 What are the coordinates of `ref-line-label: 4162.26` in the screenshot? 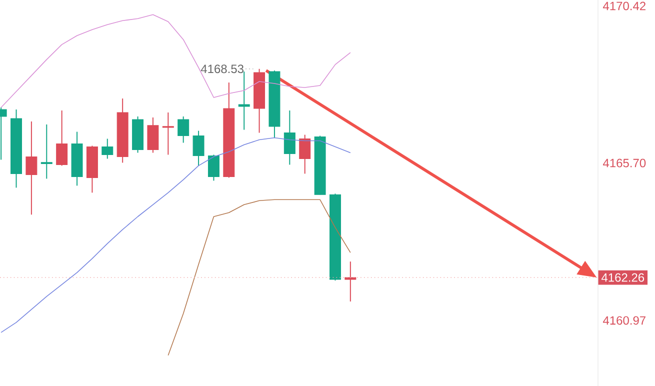 It's located at (622, 277).